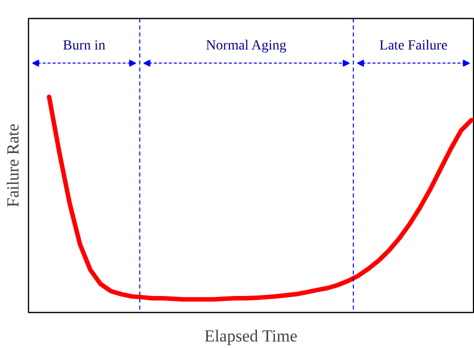 The width and height of the screenshot is (474, 348). Describe the element at coordinates (251, 336) in the screenshot. I see `x-axis-title: Elapsed Time` at that location.